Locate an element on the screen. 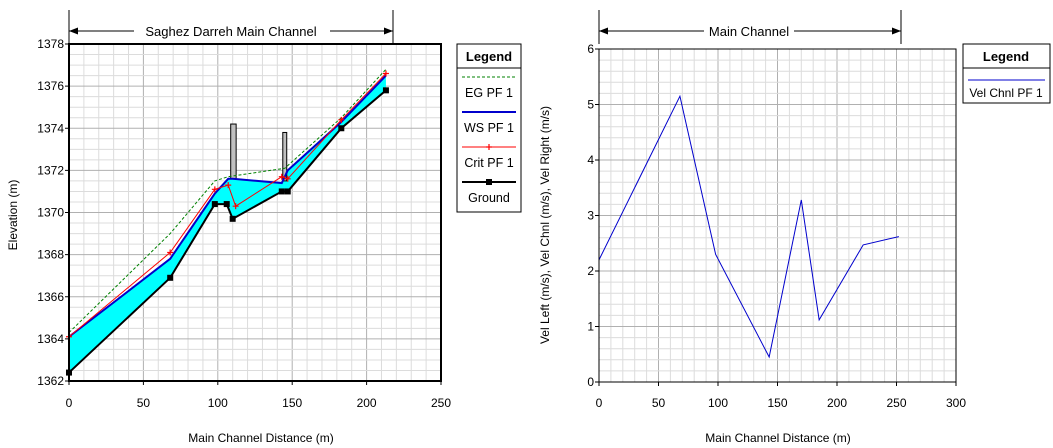 The width and height of the screenshot is (1053, 448). y-tick-label: 1372 is located at coordinates (50, 170).